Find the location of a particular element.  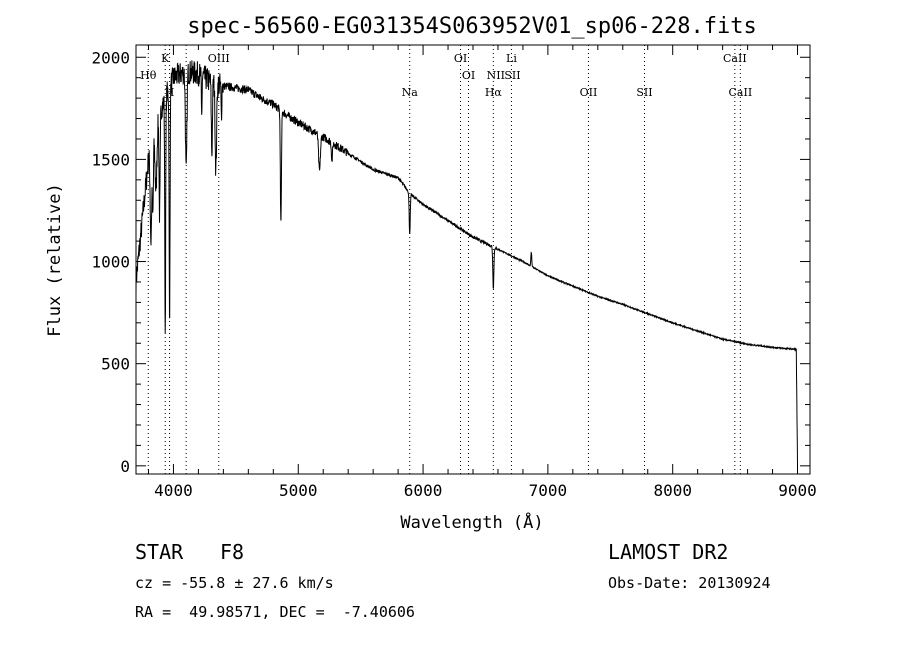

observation-date: Obs-Date: 20130924 is located at coordinates (689, 583).